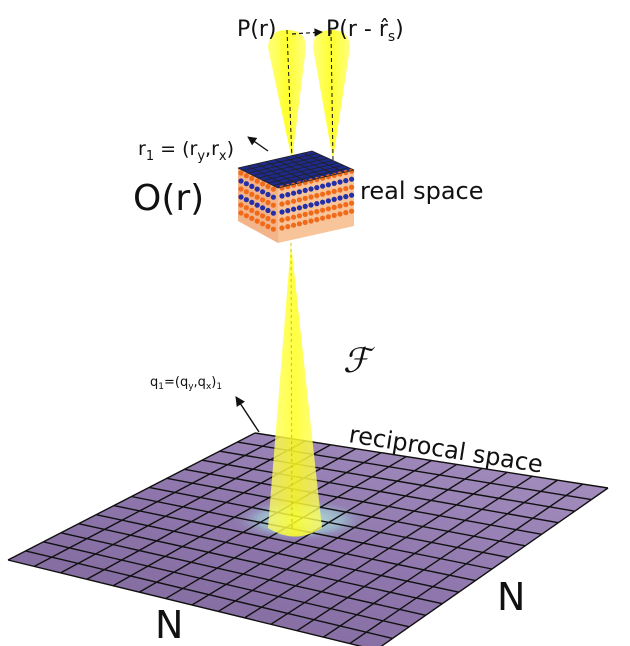  Describe the element at coordinates (384, 29) in the screenshot. I see `probe-shifted-rhat: r̂` at that location.